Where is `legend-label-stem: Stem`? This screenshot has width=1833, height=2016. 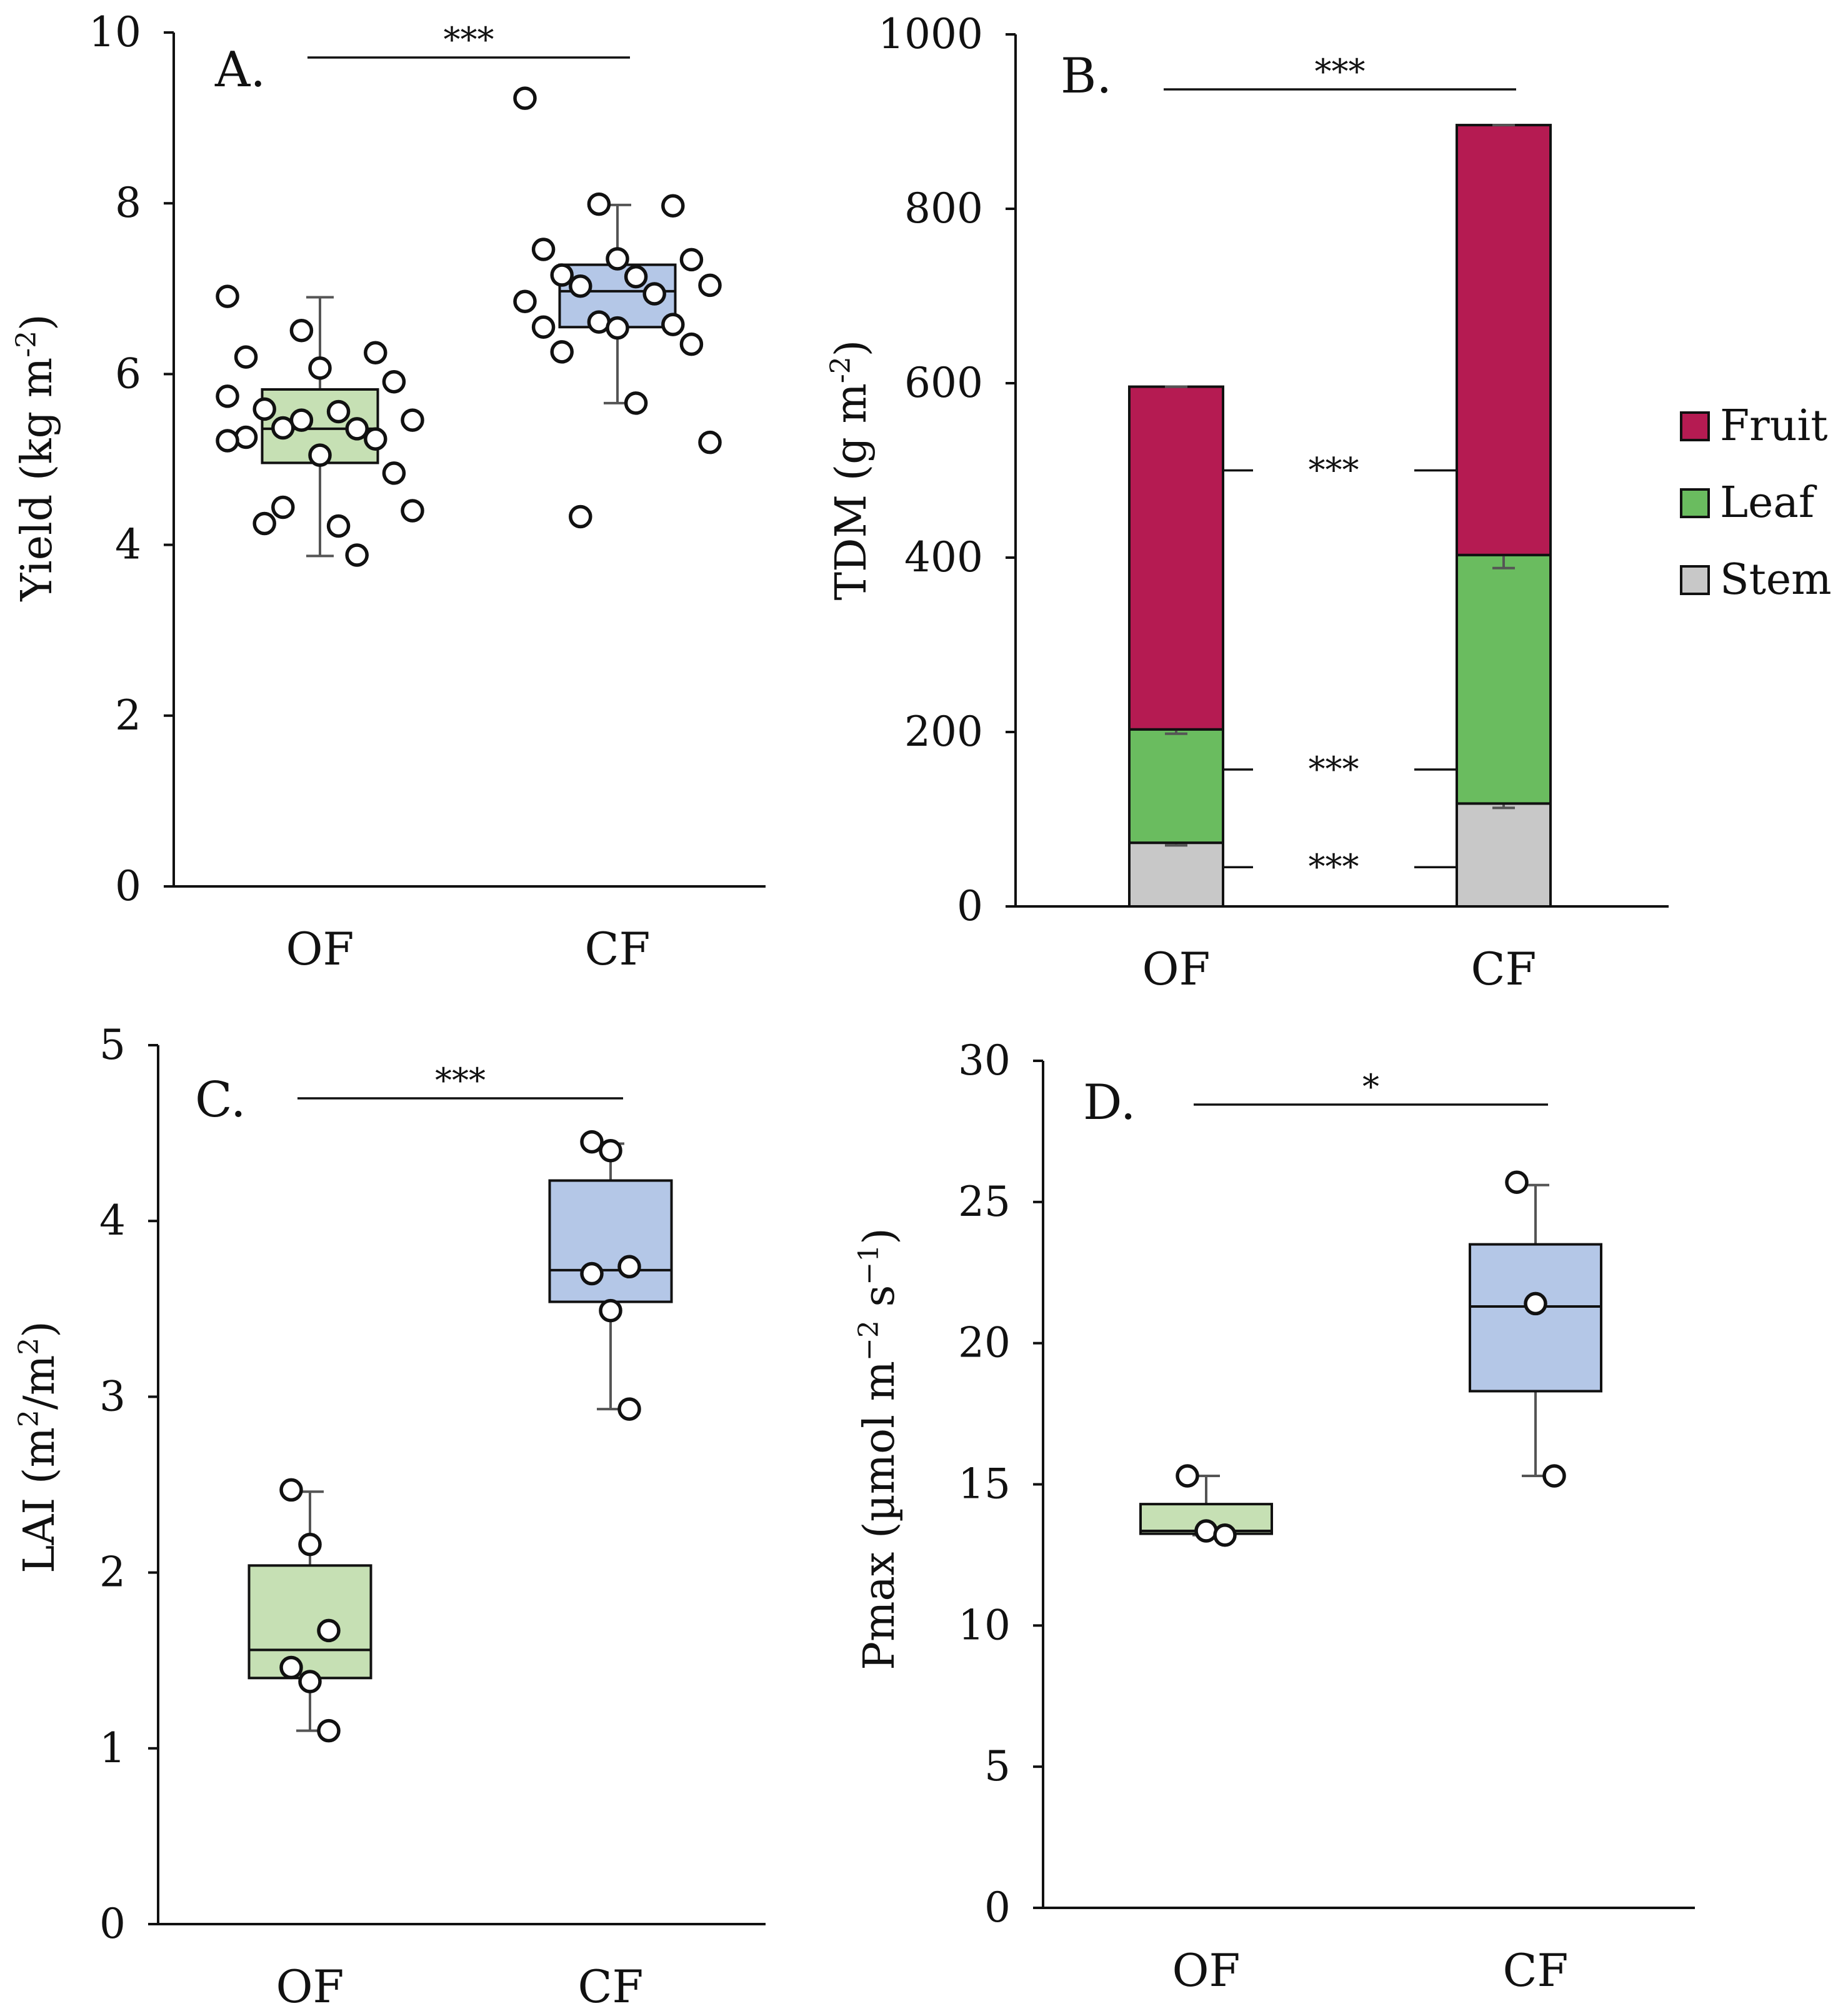 legend-label-stem: Stem is located at coordinates (1776, 579).